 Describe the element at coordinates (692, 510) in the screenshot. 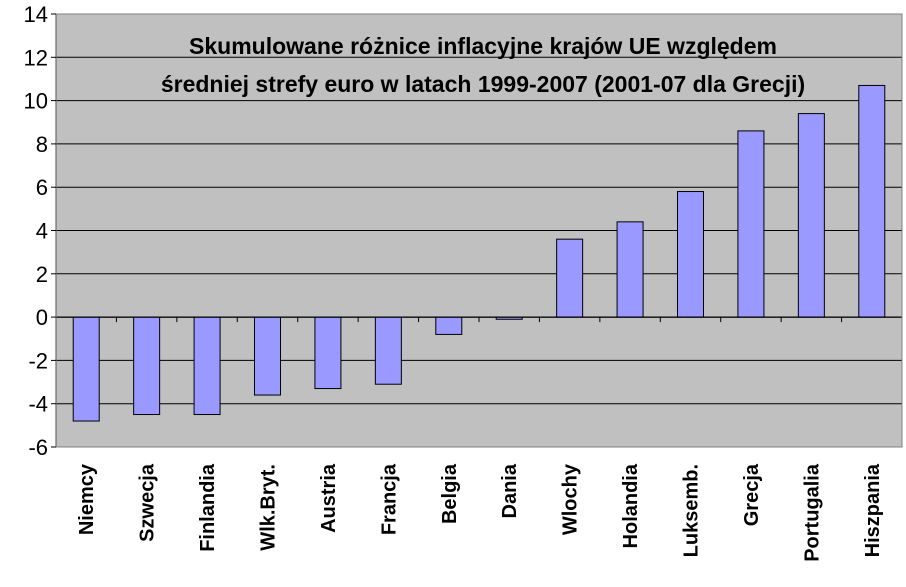

I see `x-tick-label: Luksemb.` at that location.